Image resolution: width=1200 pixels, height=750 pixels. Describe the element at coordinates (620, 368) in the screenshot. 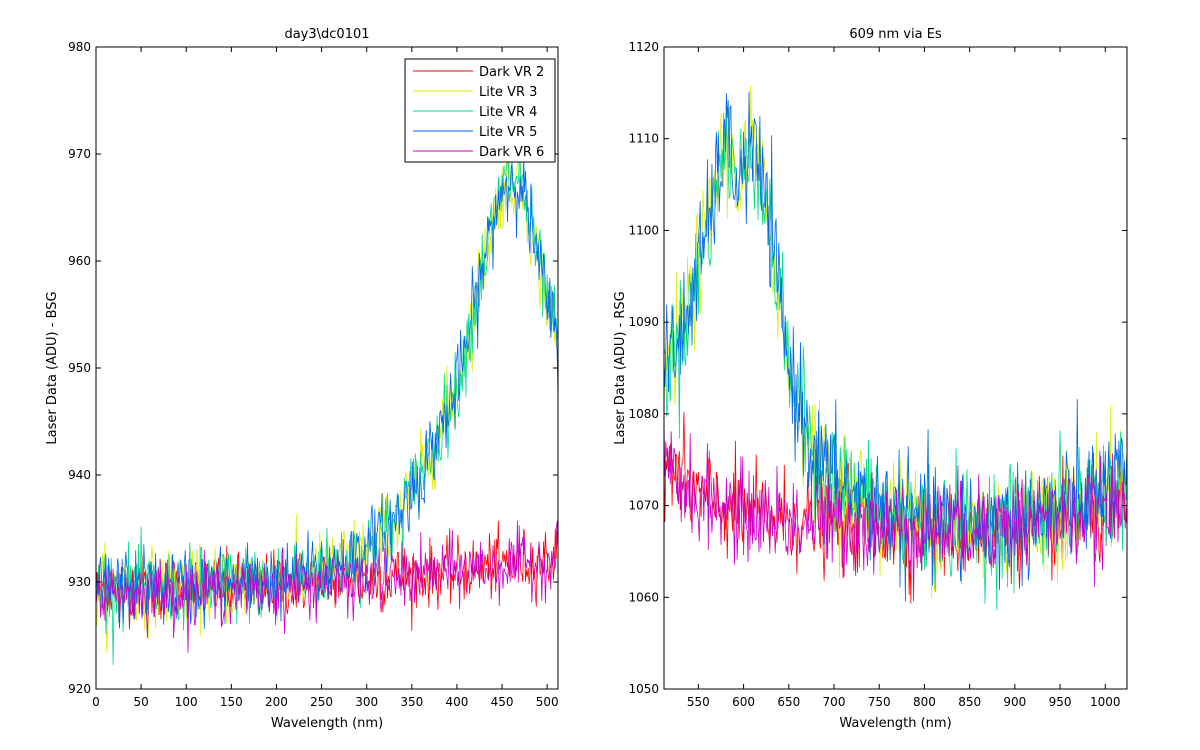

I see `y-axis-label: Laser Data (ADU) - RSG` at that location.